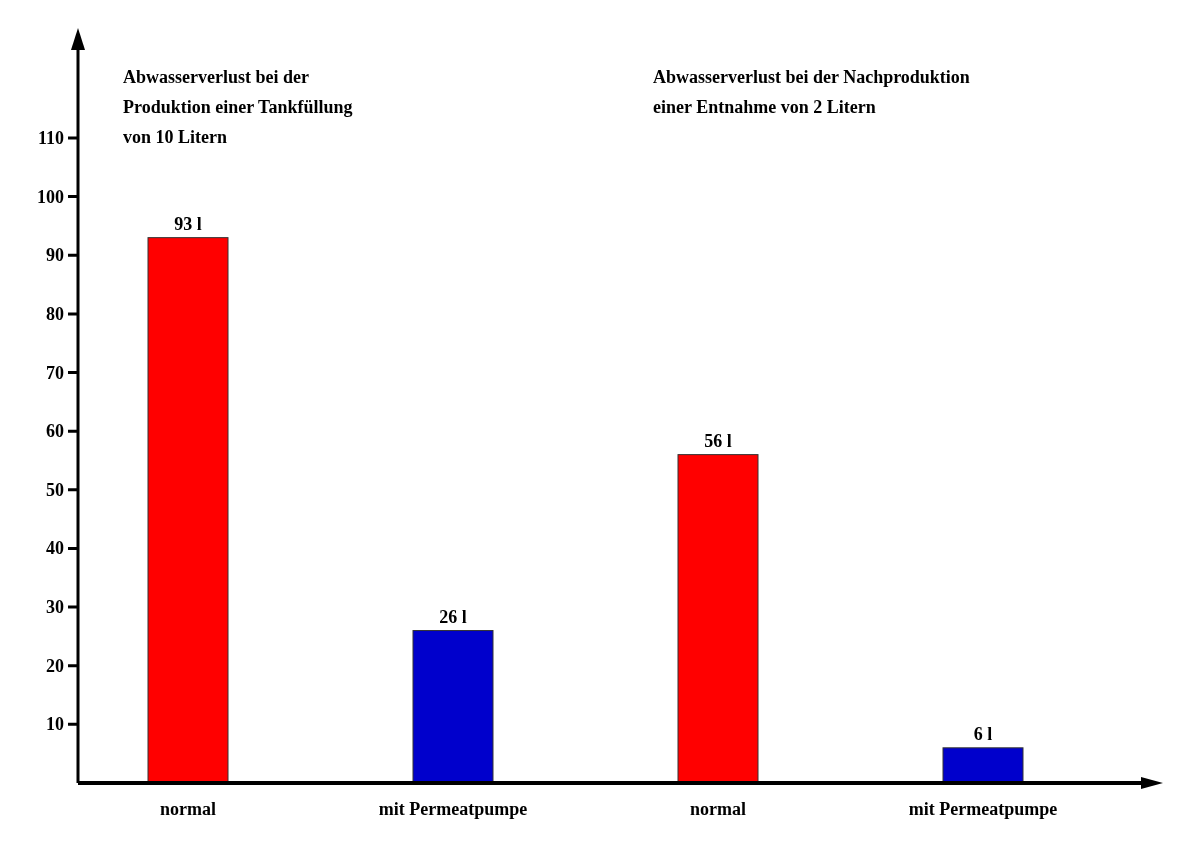 Image resolution: width=1177 pixels, height=843 pixels. Describe the element at coordinates (718, 440) in the screenshot. I see `data-label: 56 l` at that location.